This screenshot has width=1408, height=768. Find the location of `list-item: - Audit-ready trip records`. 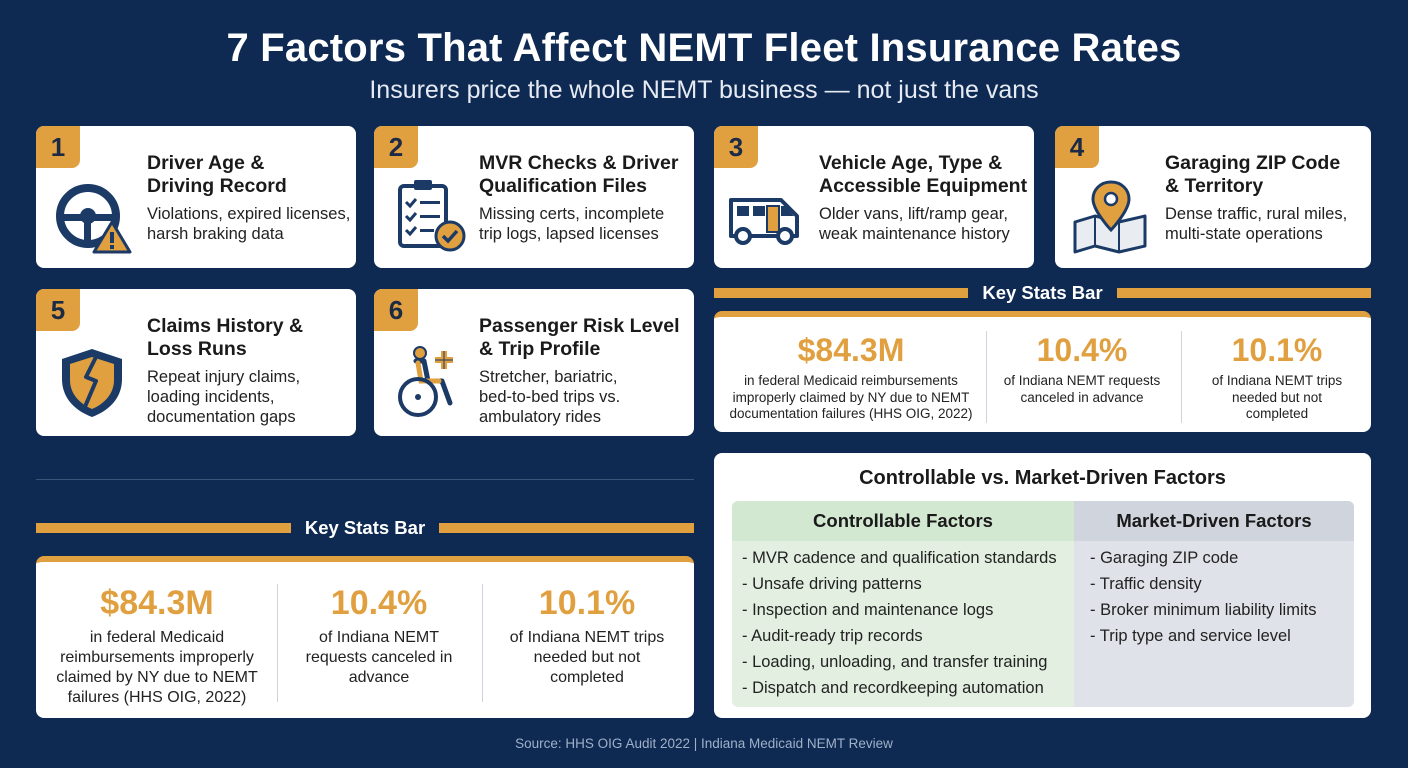

list-item: - Audit-ready trip records is located at coordinates (832, 636).